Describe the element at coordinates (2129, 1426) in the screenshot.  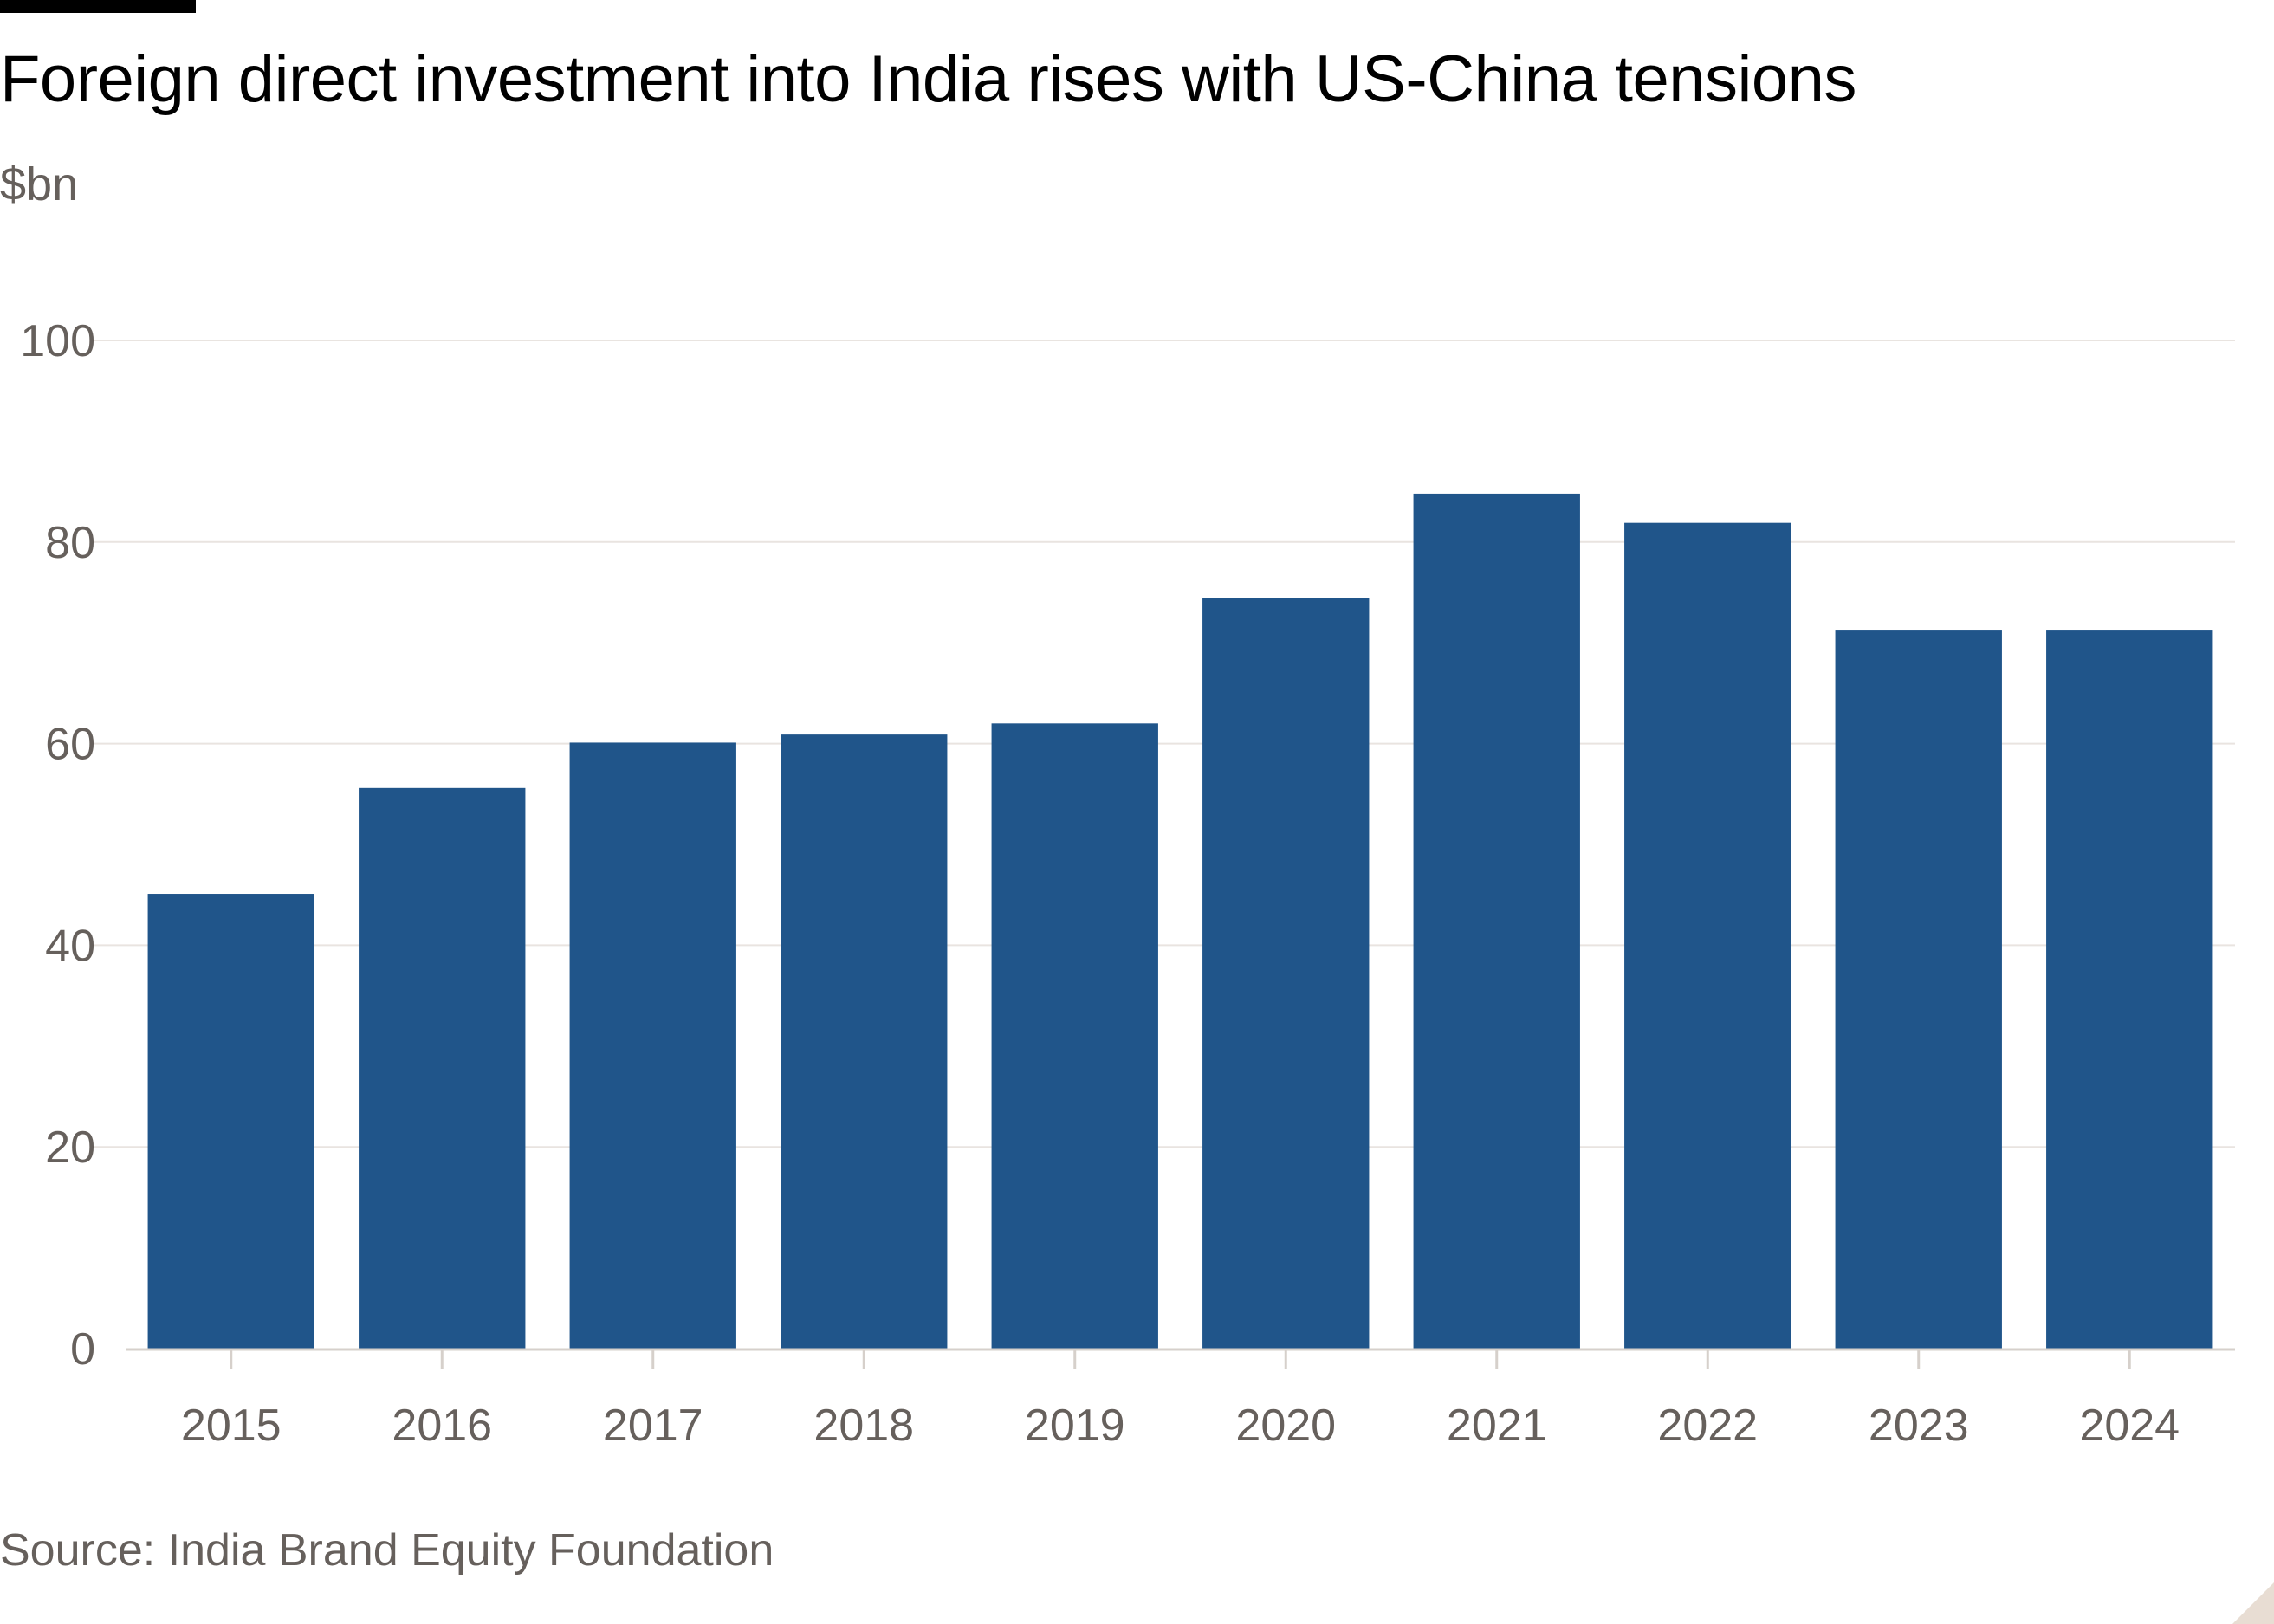
I see `x-tick-label: 2024` at that location.